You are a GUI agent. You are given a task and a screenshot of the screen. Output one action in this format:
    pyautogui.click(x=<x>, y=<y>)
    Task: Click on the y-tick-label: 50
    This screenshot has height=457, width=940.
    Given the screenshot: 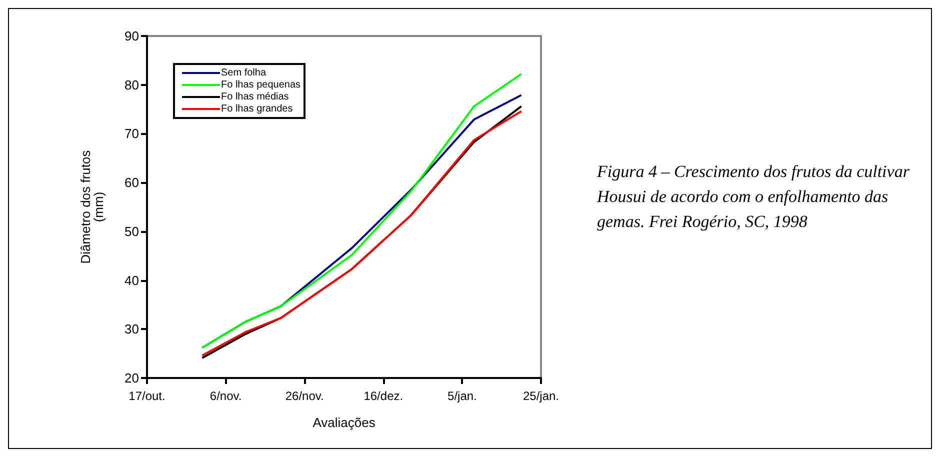 What is the action you would take?
    pyautogui.click(x=131, y=231)
    